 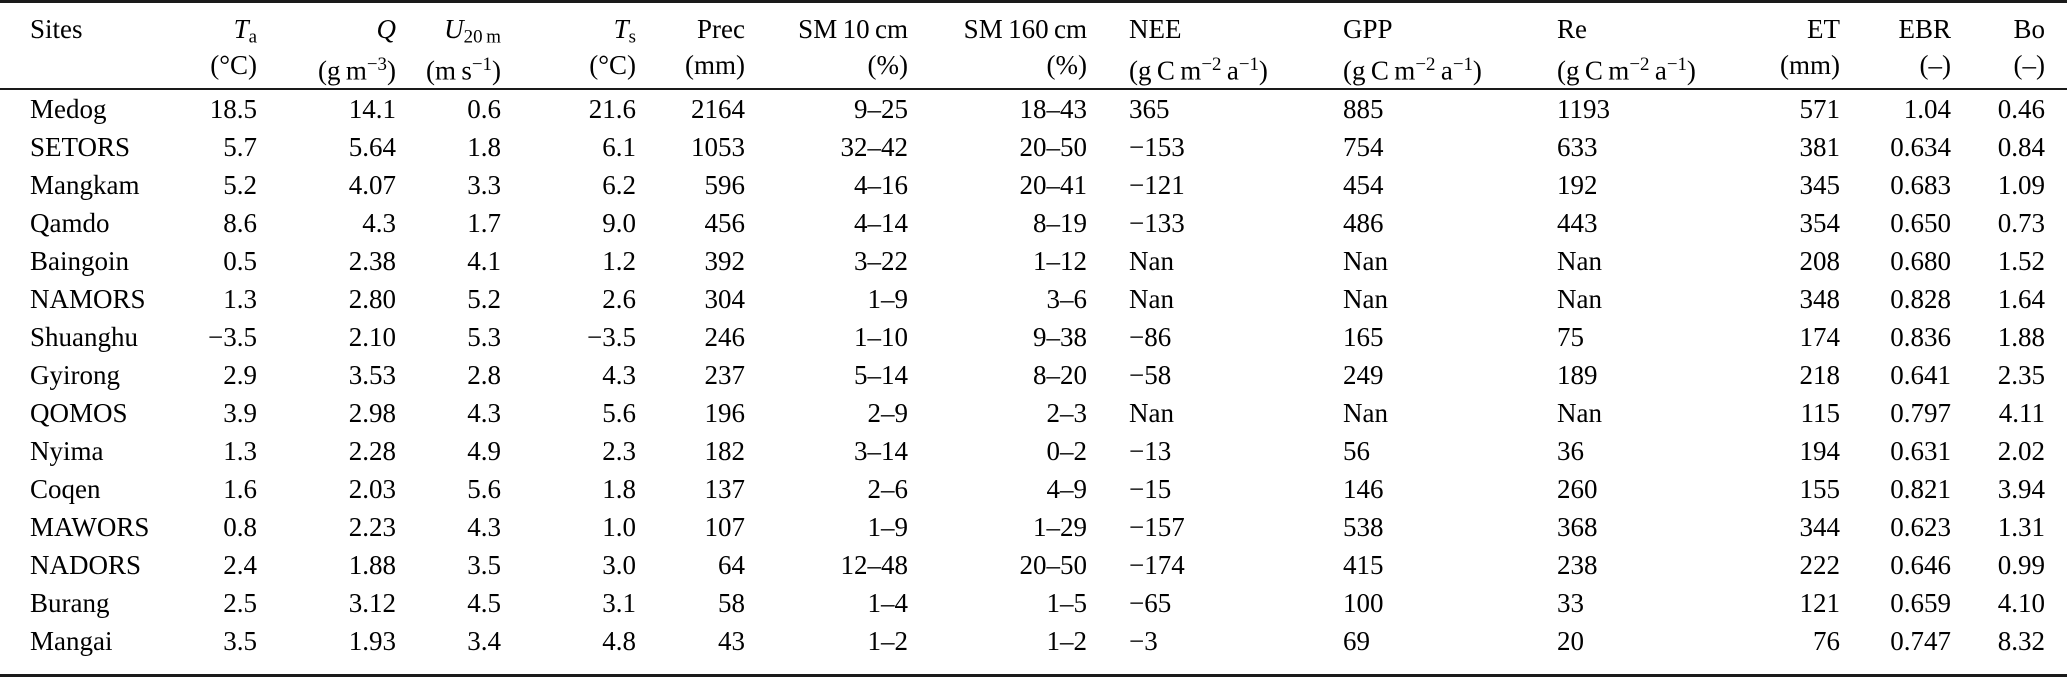 What do you see at coordinates (1150, 603) in the screenshot?
I see `cell-nee: −65` at bounding box center [1150, 603].